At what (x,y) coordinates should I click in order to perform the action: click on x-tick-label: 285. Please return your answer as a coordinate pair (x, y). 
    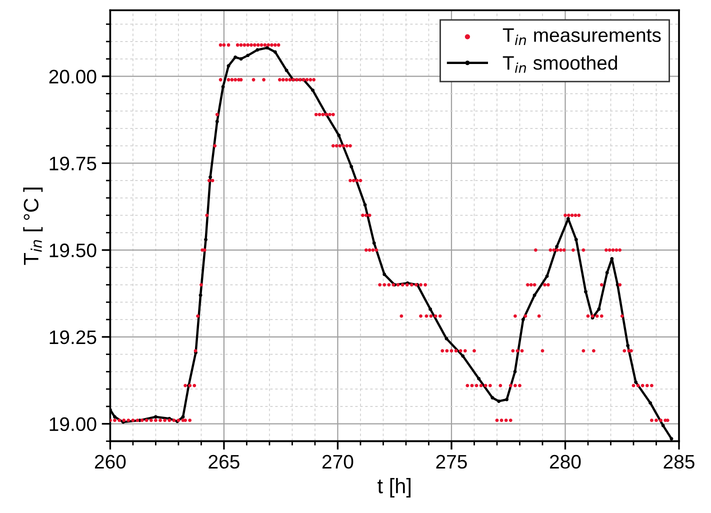
    Looking at the image, I should click on (679, 461).